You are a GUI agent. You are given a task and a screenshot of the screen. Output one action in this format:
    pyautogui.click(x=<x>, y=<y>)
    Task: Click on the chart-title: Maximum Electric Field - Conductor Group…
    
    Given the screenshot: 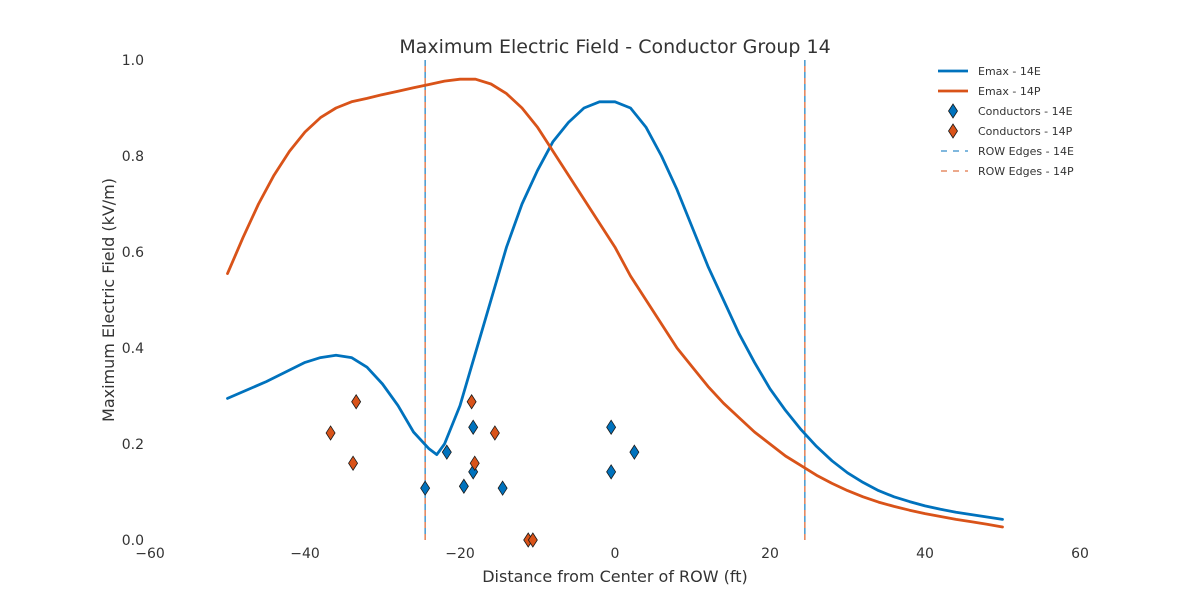 What is the action you would take?
    pyautogui.click(x=614, y=47)
    